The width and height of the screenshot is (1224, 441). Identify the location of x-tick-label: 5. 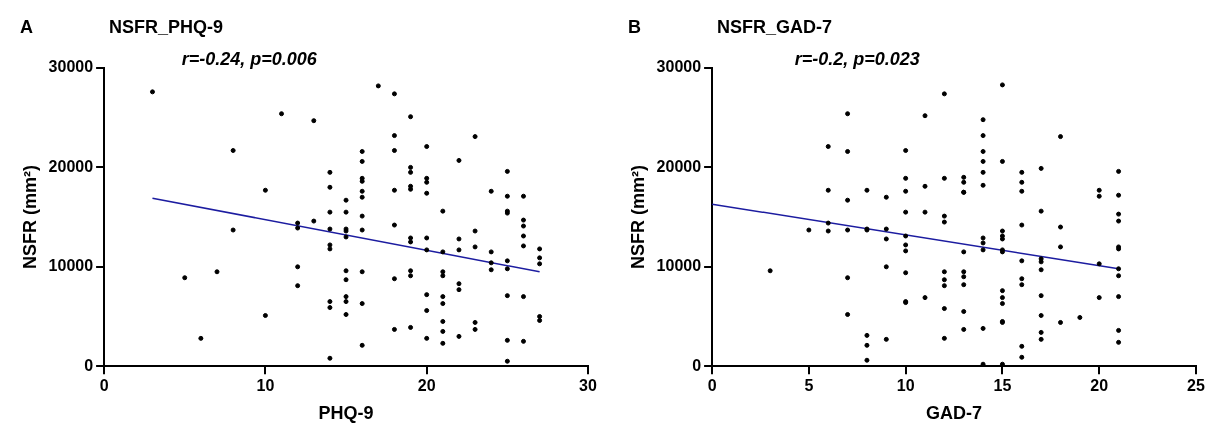
(809, 386).